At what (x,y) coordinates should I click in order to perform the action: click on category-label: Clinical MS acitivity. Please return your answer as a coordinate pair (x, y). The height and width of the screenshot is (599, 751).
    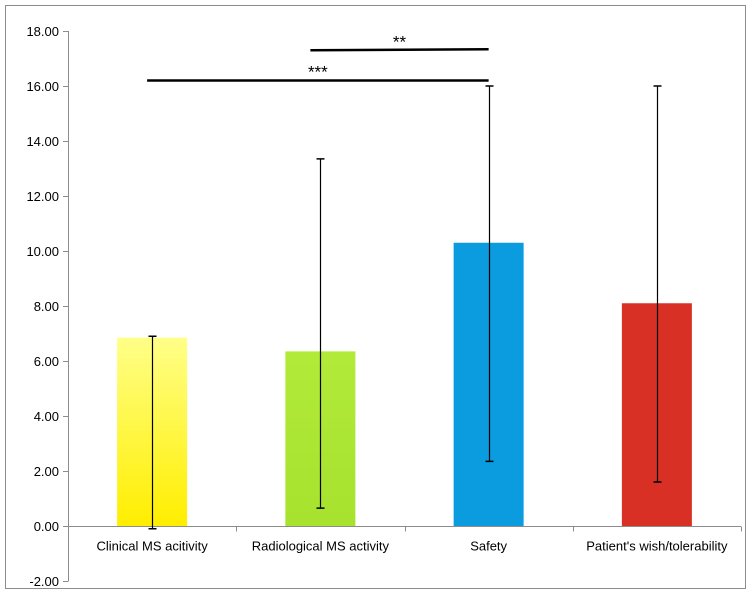
    Looking at the image, I should click on (153, 546).